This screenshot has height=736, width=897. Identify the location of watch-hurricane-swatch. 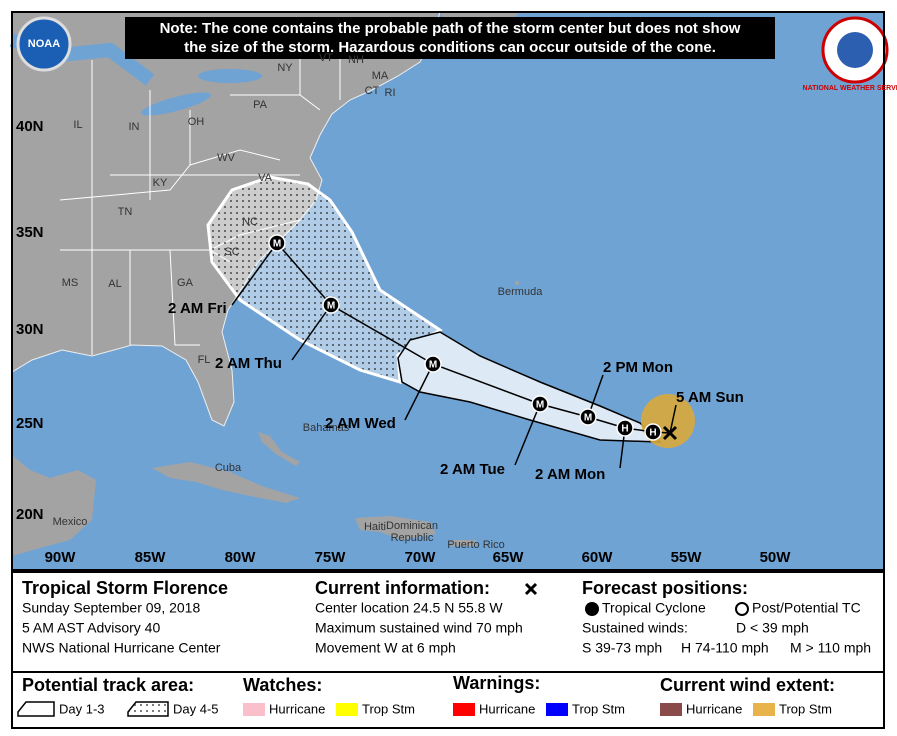
(254, 709).